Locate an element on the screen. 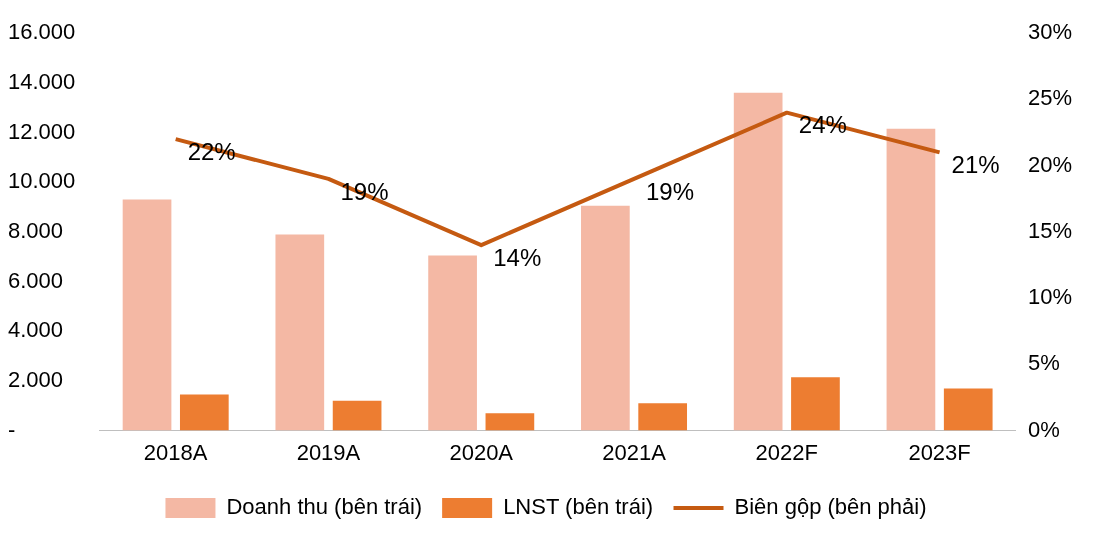 The height and width of the screenshot is (537, 1102). y-tick-label: 14.000 is located at coordinates (42, 81).